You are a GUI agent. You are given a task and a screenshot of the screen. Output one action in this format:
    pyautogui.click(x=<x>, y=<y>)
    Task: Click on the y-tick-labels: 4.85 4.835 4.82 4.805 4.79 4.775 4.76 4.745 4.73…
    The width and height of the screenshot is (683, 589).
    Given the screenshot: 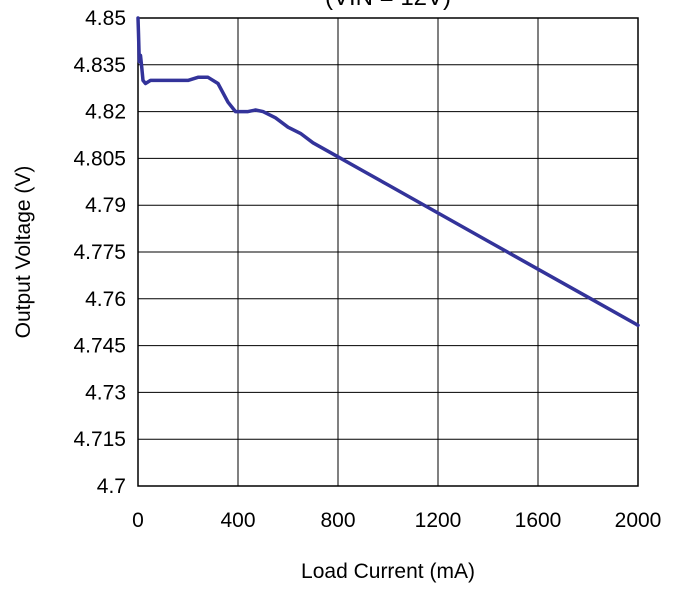 What is the action you would take?
    pyautogui.click(x=99, y=252)
    